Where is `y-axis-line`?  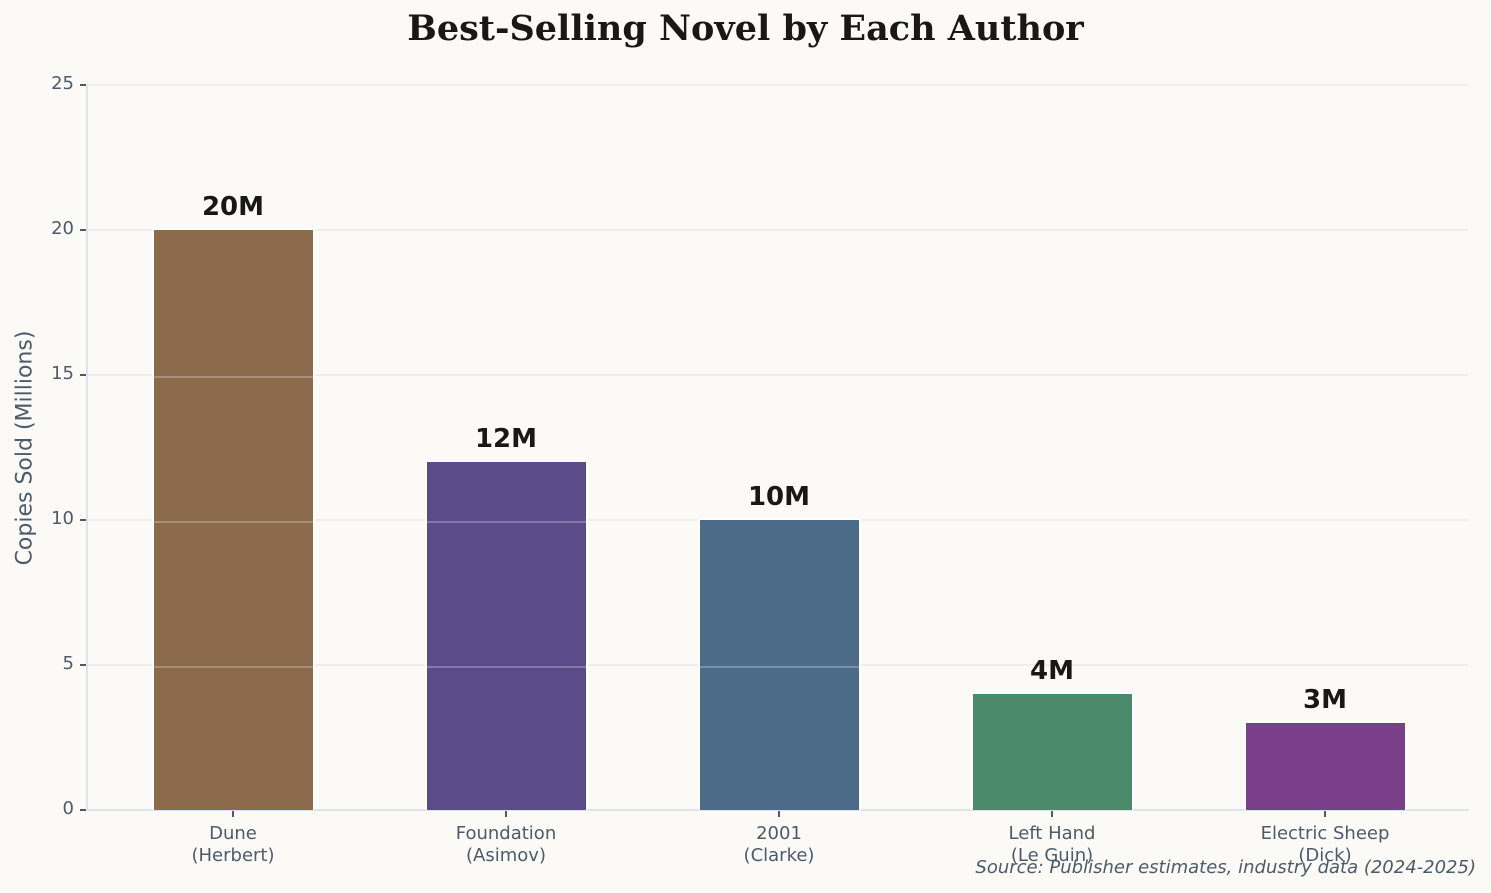
y-axis-line is located at coordinates (87, 448).